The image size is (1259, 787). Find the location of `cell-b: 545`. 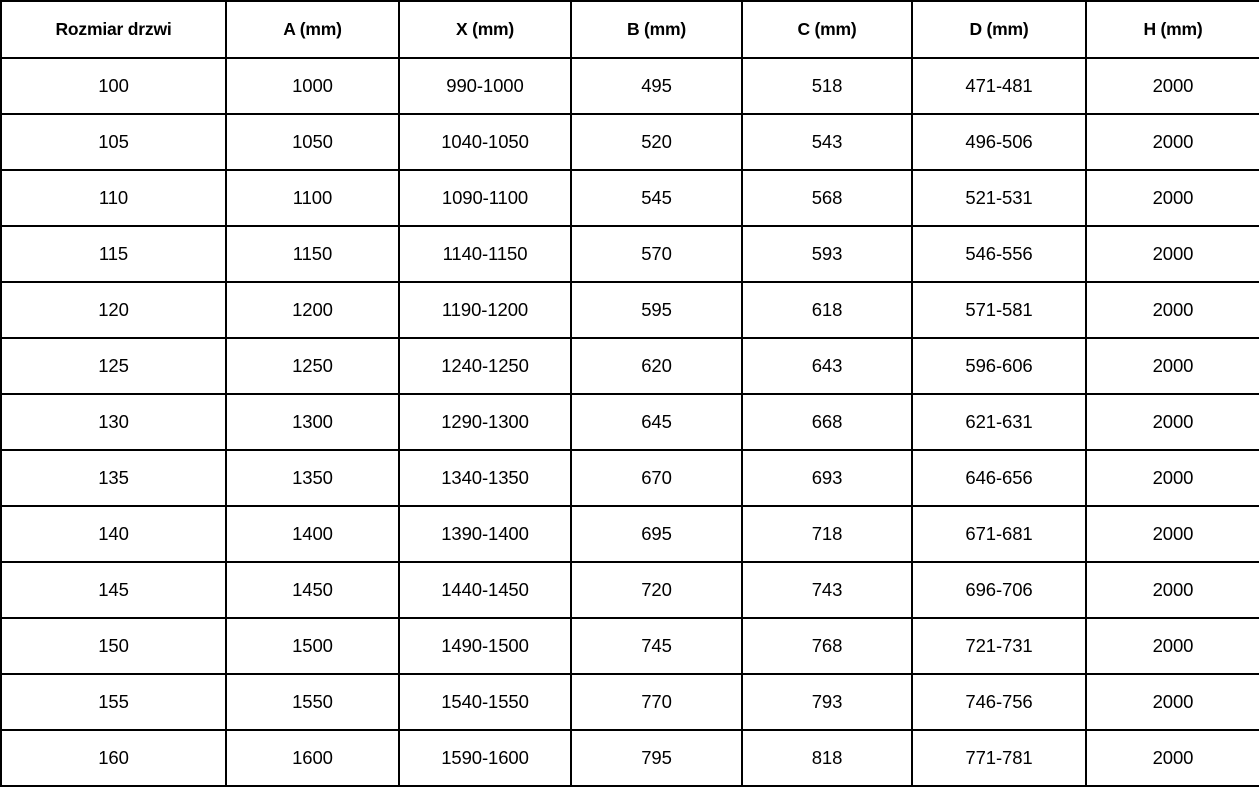

cell-b: 545 is located at coordinates (656, 198).